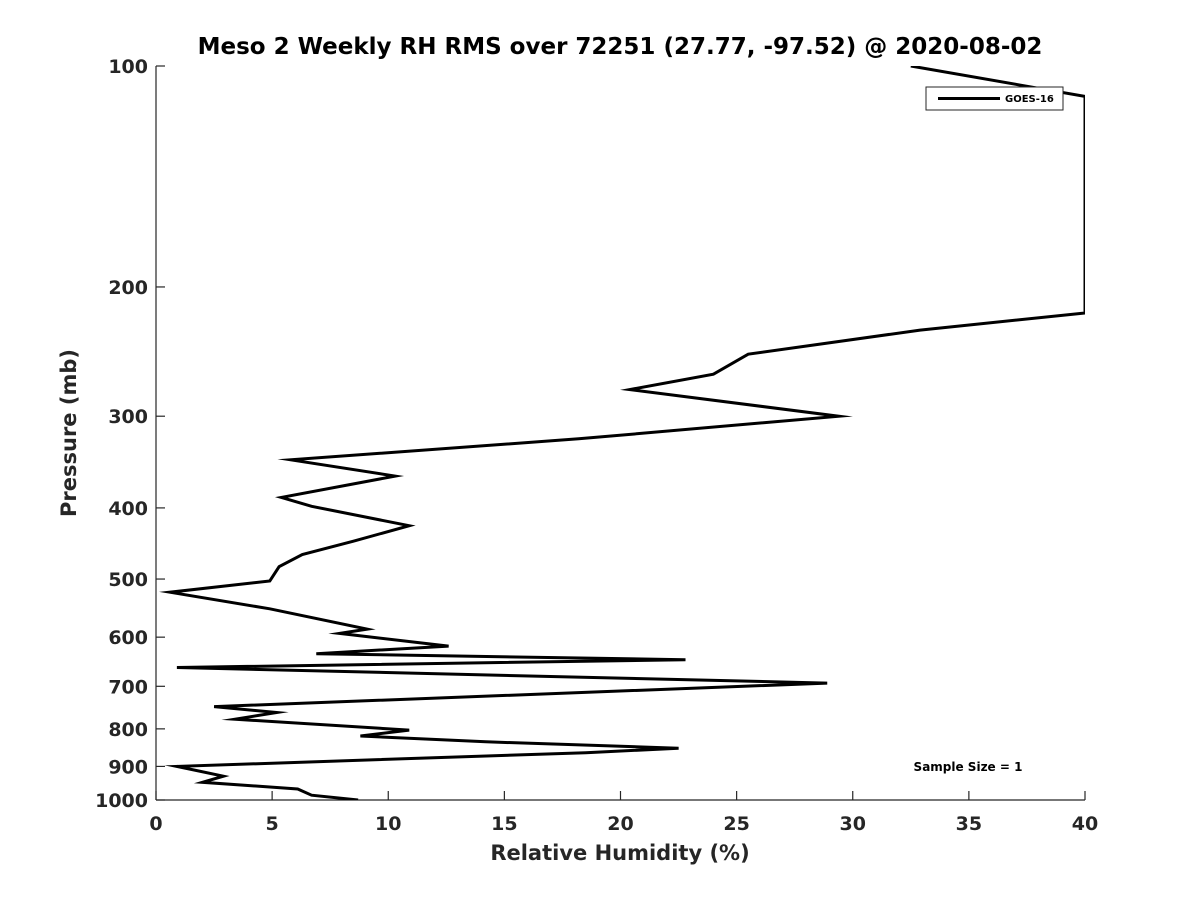  Describe the element at coordinates (128, 509) in the screenshot. I see `y-tick-label: 400` at that location.